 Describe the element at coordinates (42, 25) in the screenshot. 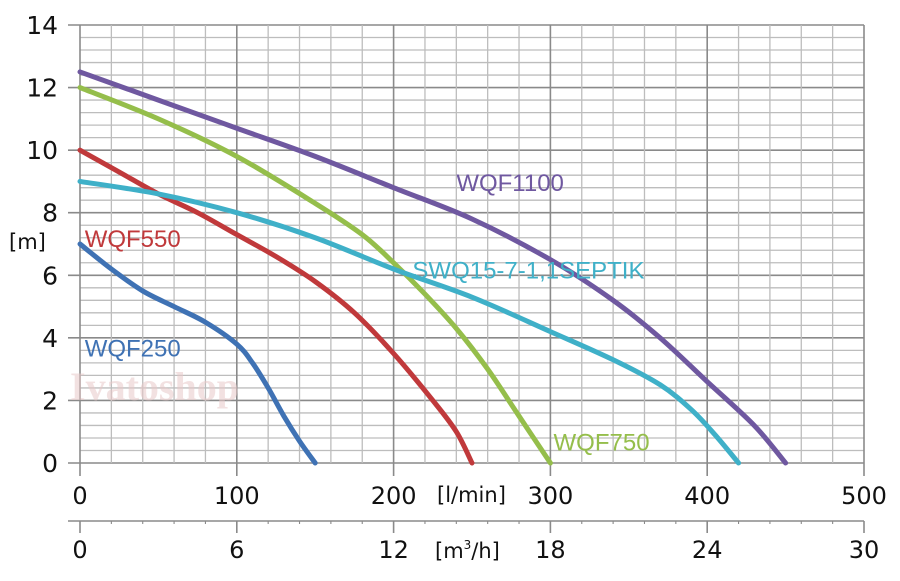

I see `y-tick-label: 14` at that location.